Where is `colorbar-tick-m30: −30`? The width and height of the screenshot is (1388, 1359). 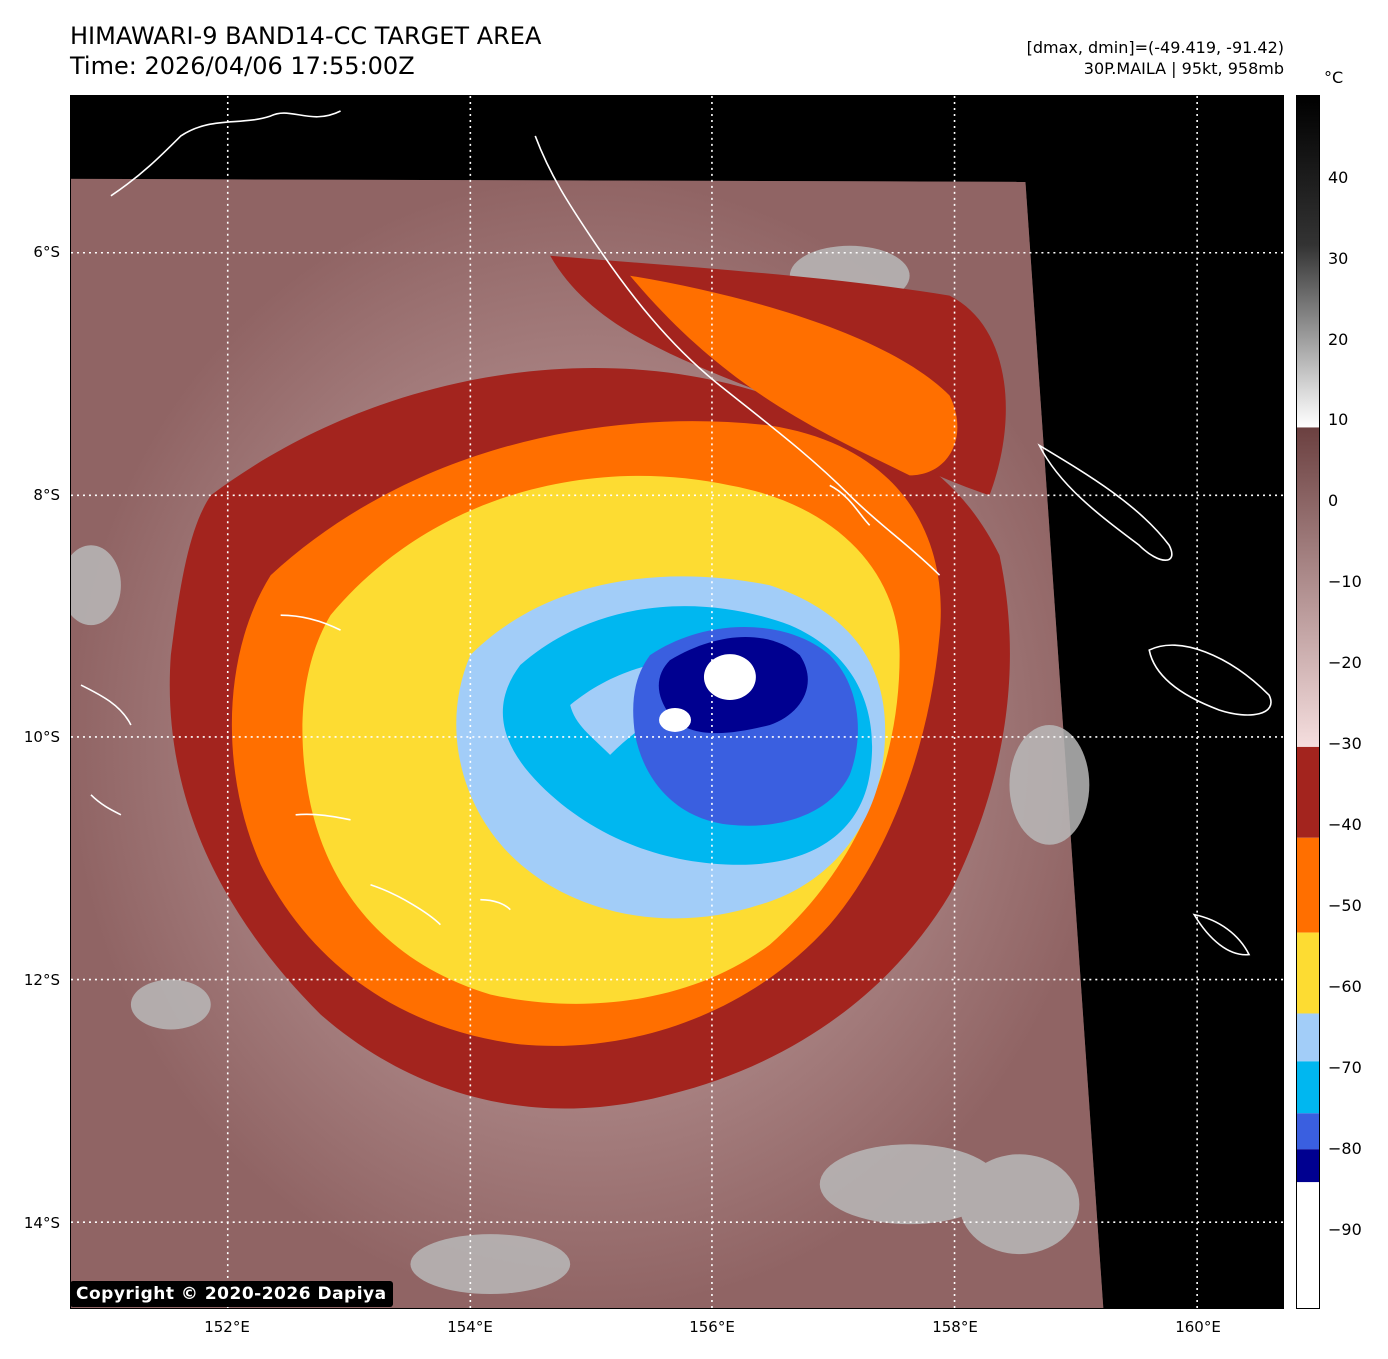
colorbar-tick-m30: −30 is located at coordinates (1345, 743).